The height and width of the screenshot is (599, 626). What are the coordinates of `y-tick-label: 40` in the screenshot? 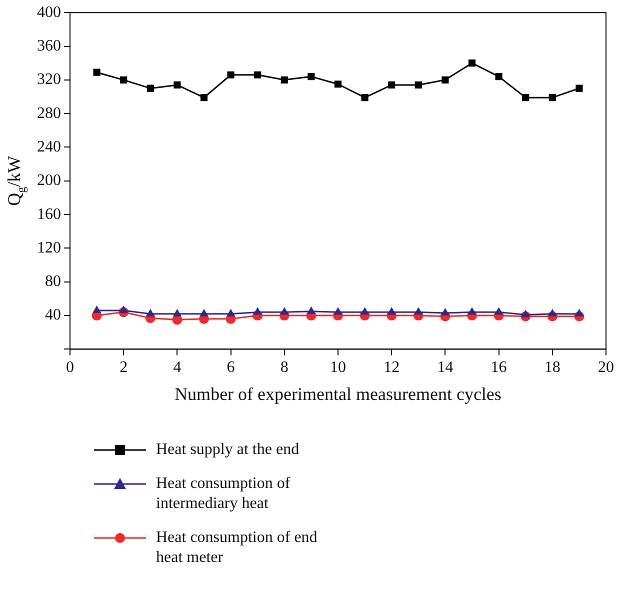 It's located at (53, 315).